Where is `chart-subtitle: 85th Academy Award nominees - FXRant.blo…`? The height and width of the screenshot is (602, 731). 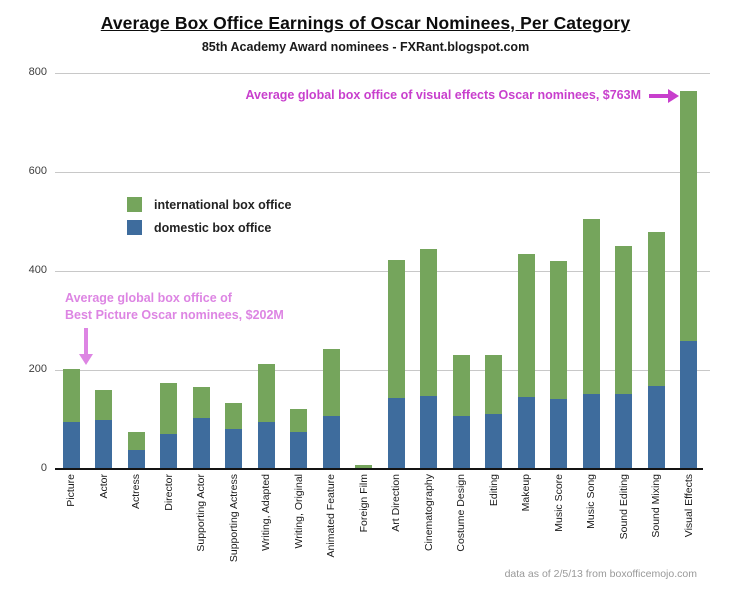 chart-subtitle: 85th Academy Award nominees - FXRant.blo… is located at coordinates (365, 47).